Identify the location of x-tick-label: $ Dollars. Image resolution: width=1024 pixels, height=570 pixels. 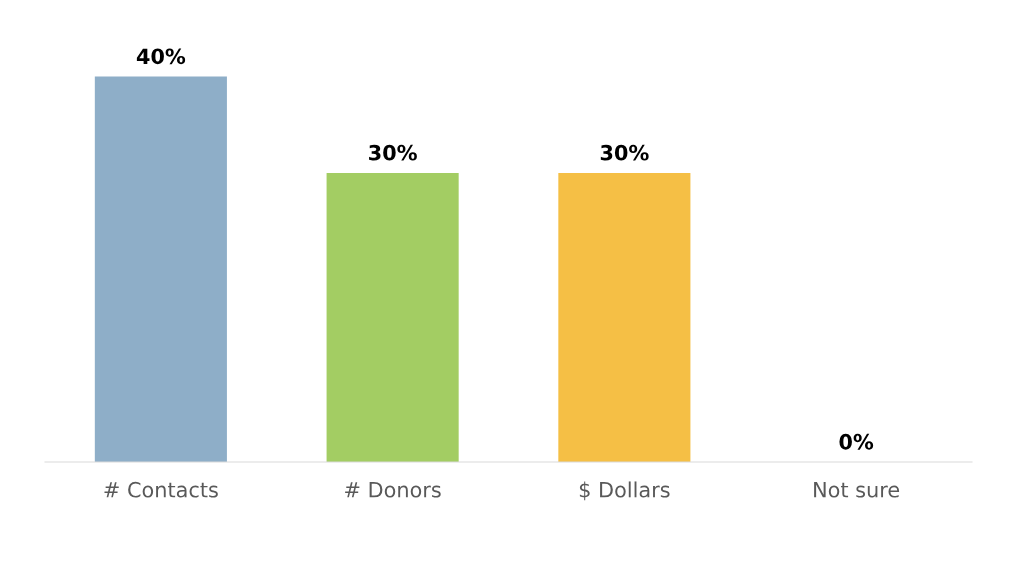
(624, 491).